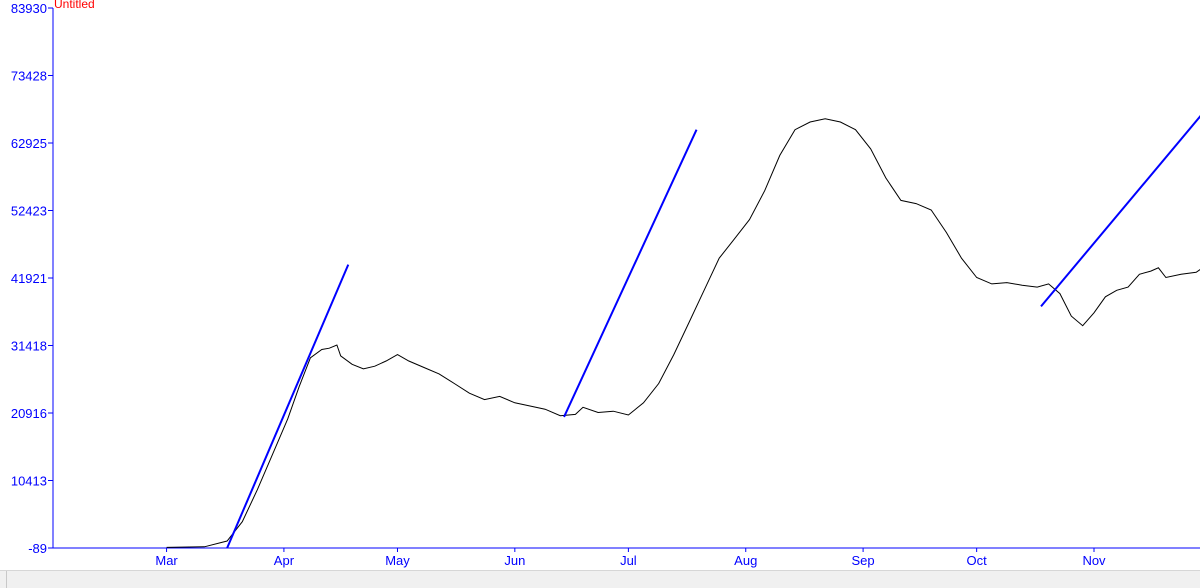 The width and height of the screenshot is (1200, 588). What do you see at coordinates (166, 560) in the screenshot?
I see `x-tick-label: Mar` at bounding box center [166, 560].